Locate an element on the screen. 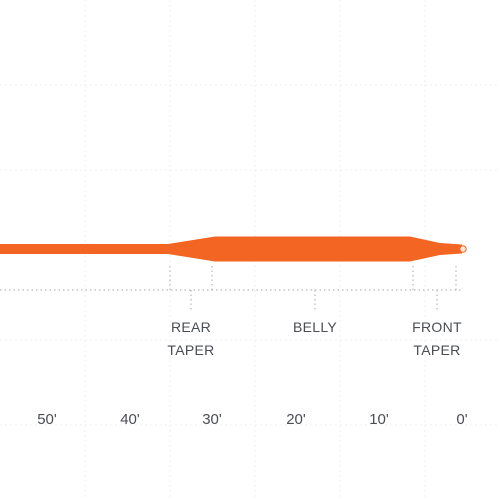 Image resolution: width=500 pixels, height=500 pixels. distance-tick-label: 50' is located at coordinates (47, 419).